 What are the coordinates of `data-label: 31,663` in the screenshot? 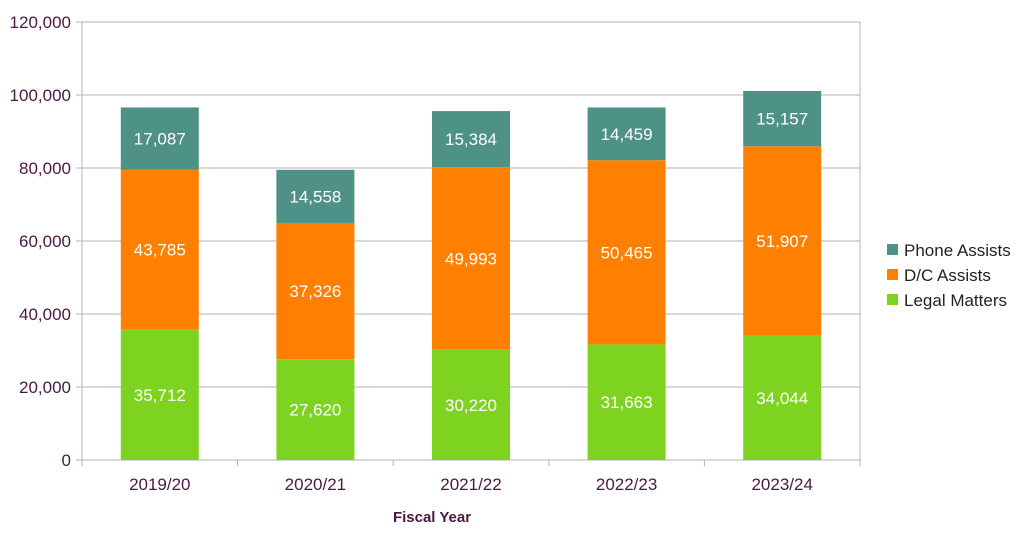 It's located at (627, 402).